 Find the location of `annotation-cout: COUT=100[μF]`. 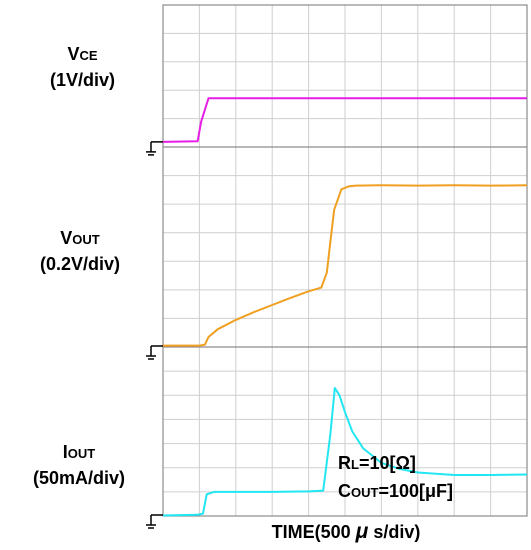

annotation-cout: COUT=100[μF] is located at coordinates (433, 492).